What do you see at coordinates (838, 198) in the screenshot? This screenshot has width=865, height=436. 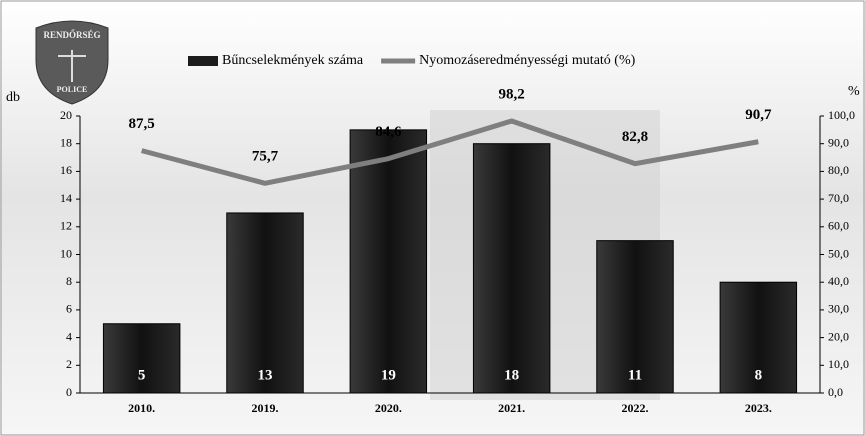 I see `y2-tick-label: 70,0` at bounding box center [838, 198].